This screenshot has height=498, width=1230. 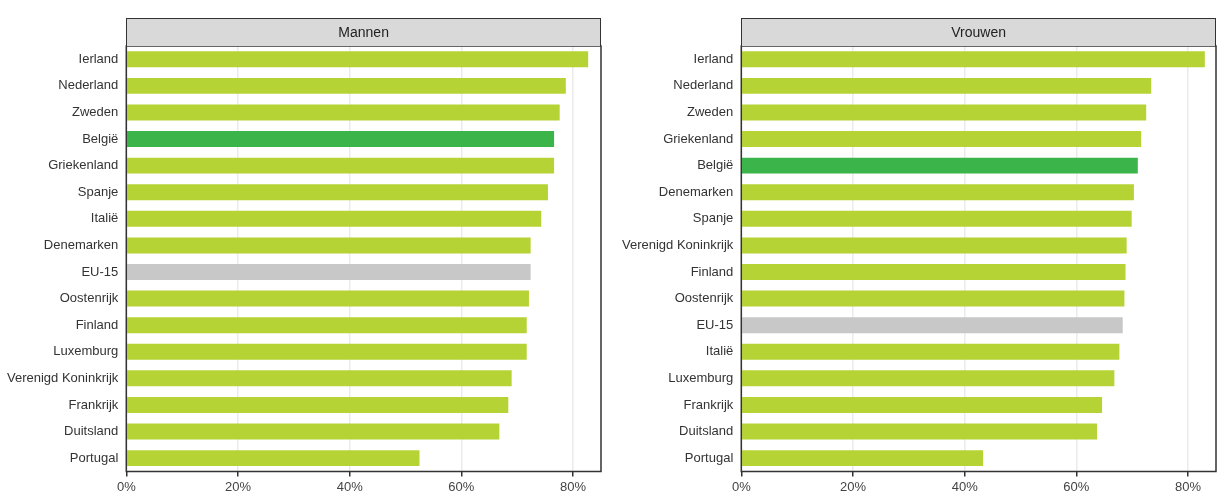 What do you see at coordinates (978, 32) in the screenshot?
I see `chart-title: Vrouwen` at bounding box center [978, 32].